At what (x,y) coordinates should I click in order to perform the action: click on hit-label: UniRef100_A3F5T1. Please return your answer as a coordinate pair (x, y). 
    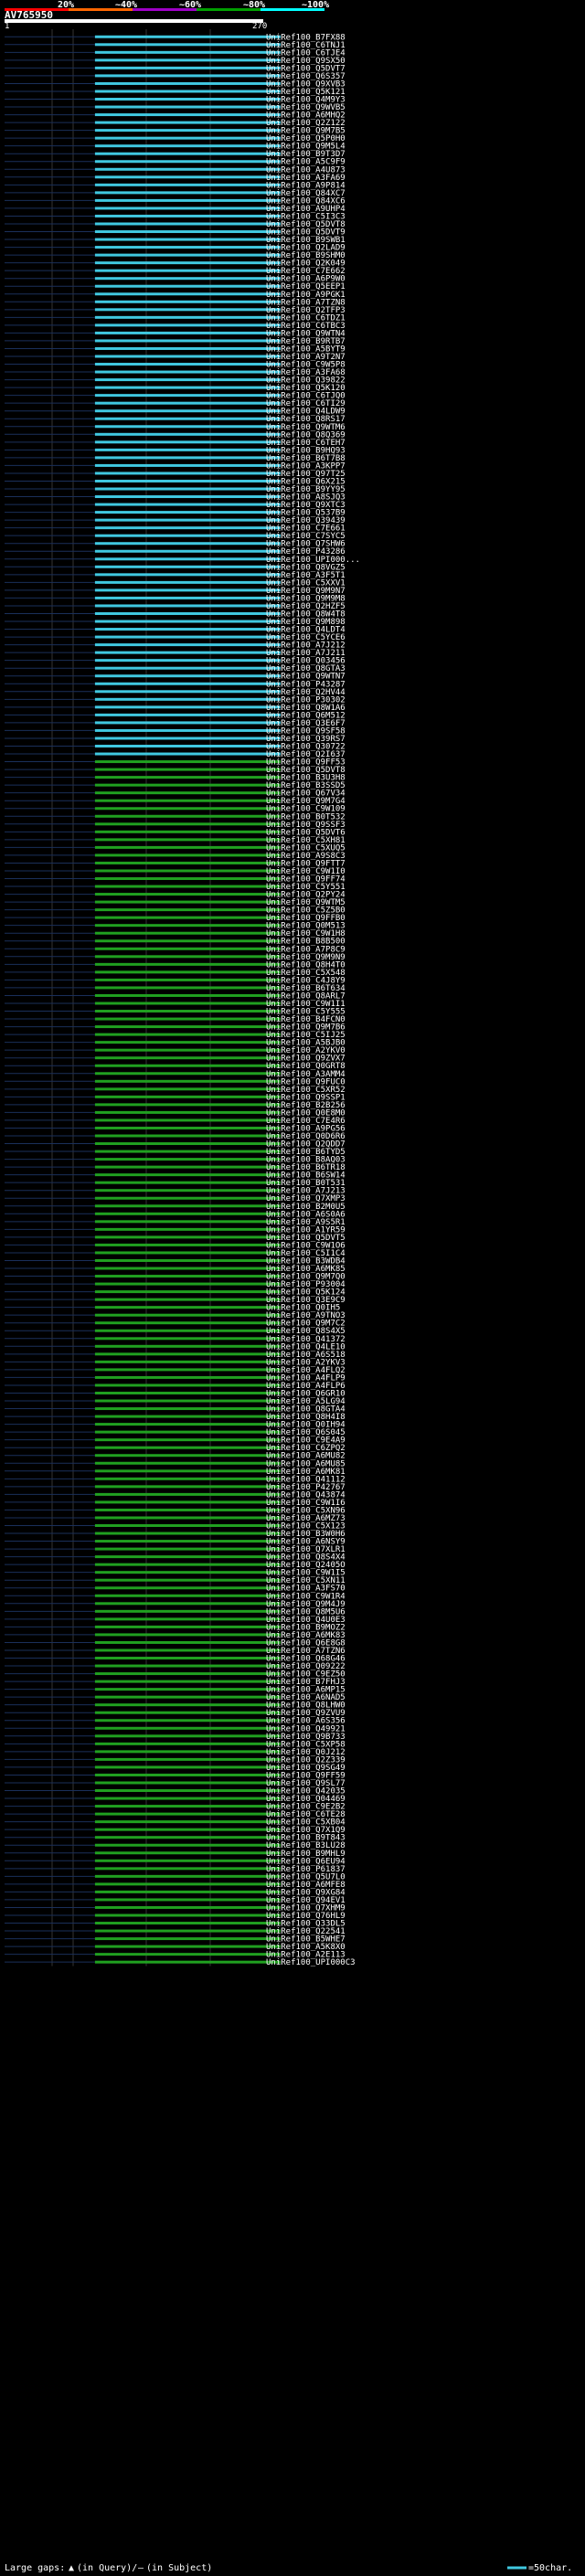
    Looking at the image, I should click on (306, 575).